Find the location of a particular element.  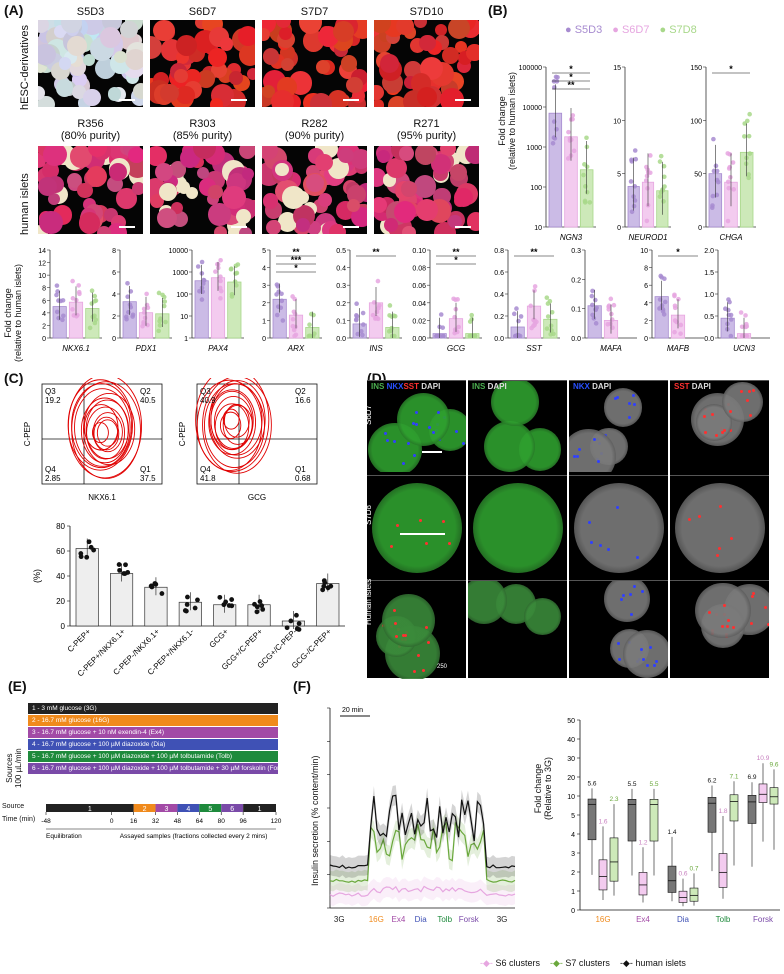

contour is located at coordinates (109, 429).